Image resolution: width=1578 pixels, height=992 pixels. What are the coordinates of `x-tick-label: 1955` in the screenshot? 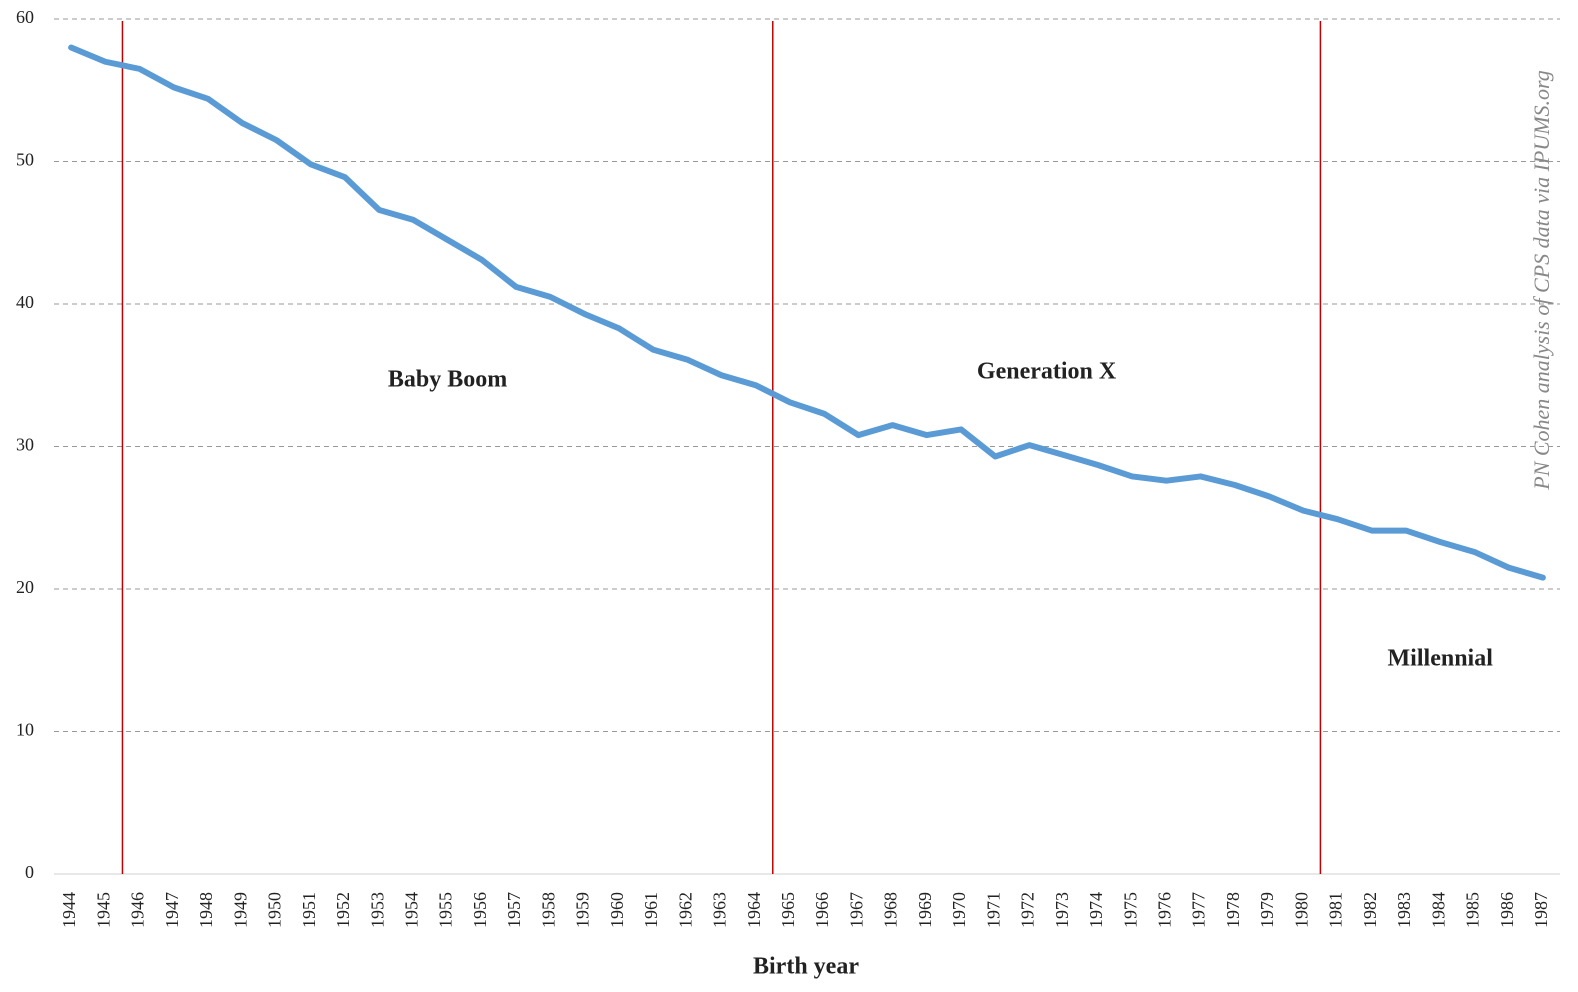 It's located at (446, 910).